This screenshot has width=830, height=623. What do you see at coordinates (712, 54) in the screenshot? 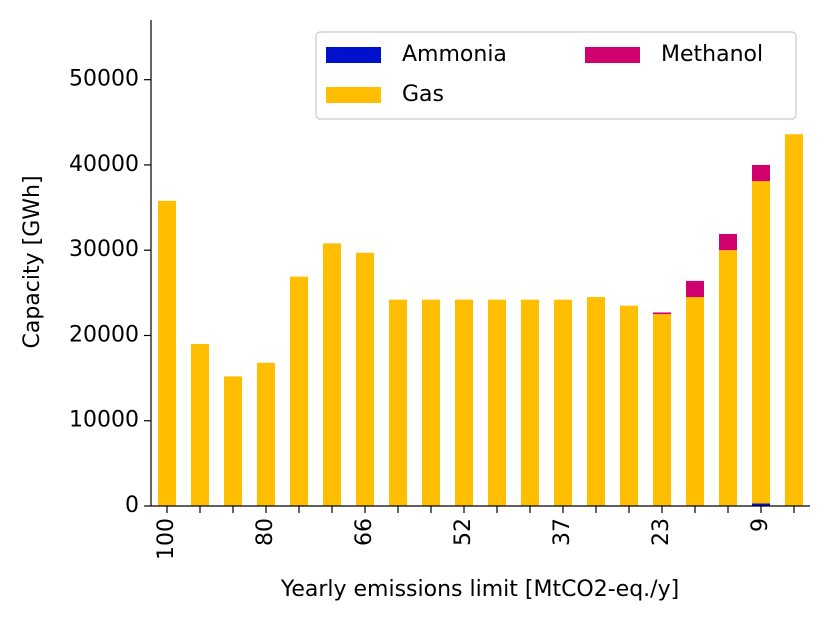
I see `legend-label: Methanol` at bounding box center [712, 54].